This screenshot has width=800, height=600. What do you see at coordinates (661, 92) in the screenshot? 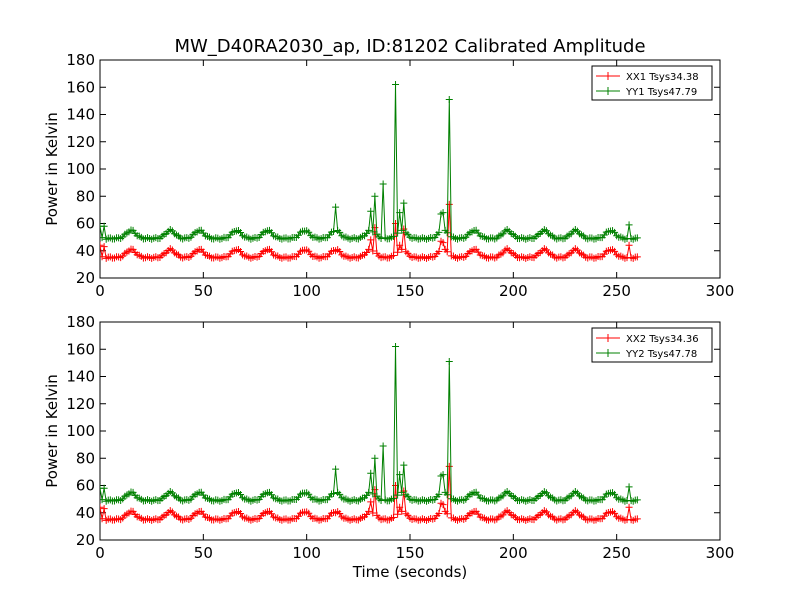
I see `legend-label: YY1 Tsys47.79` at bounding box center [661, 92].